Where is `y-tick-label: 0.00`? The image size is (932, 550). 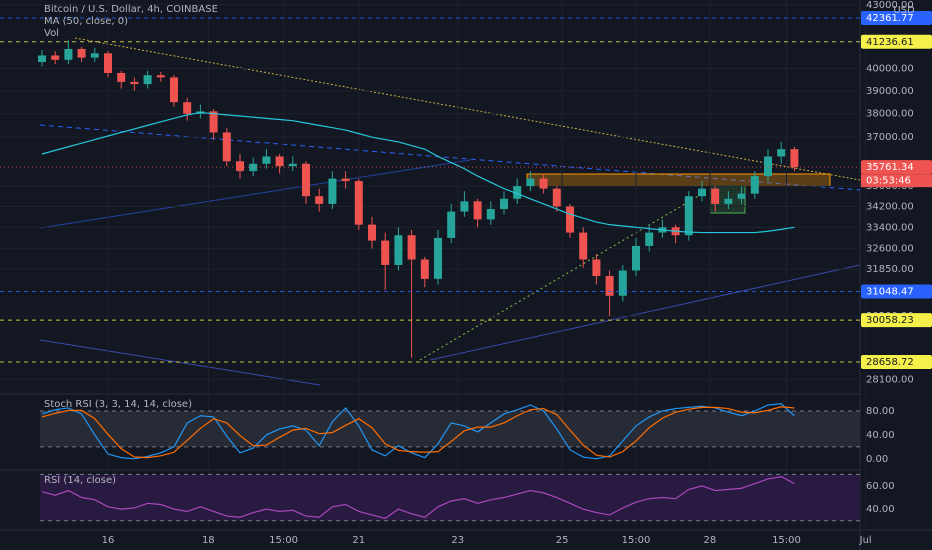
y-tick-label: 0.00 is located at coordinates (877, 459).